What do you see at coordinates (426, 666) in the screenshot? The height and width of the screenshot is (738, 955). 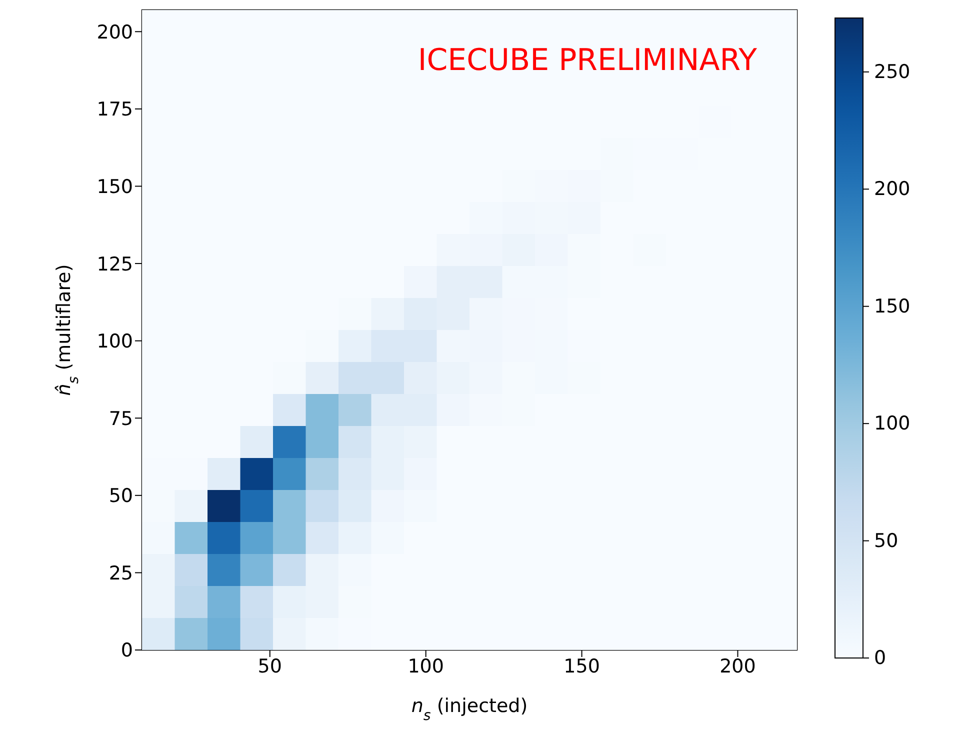 I see `x-tick-label: 100` at bounding box center [426, 666].